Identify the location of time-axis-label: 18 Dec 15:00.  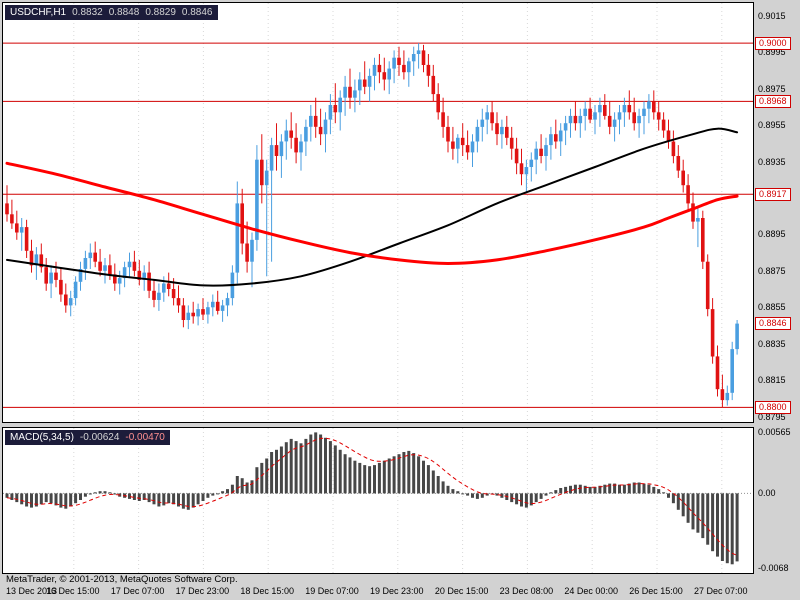
(267, 591).